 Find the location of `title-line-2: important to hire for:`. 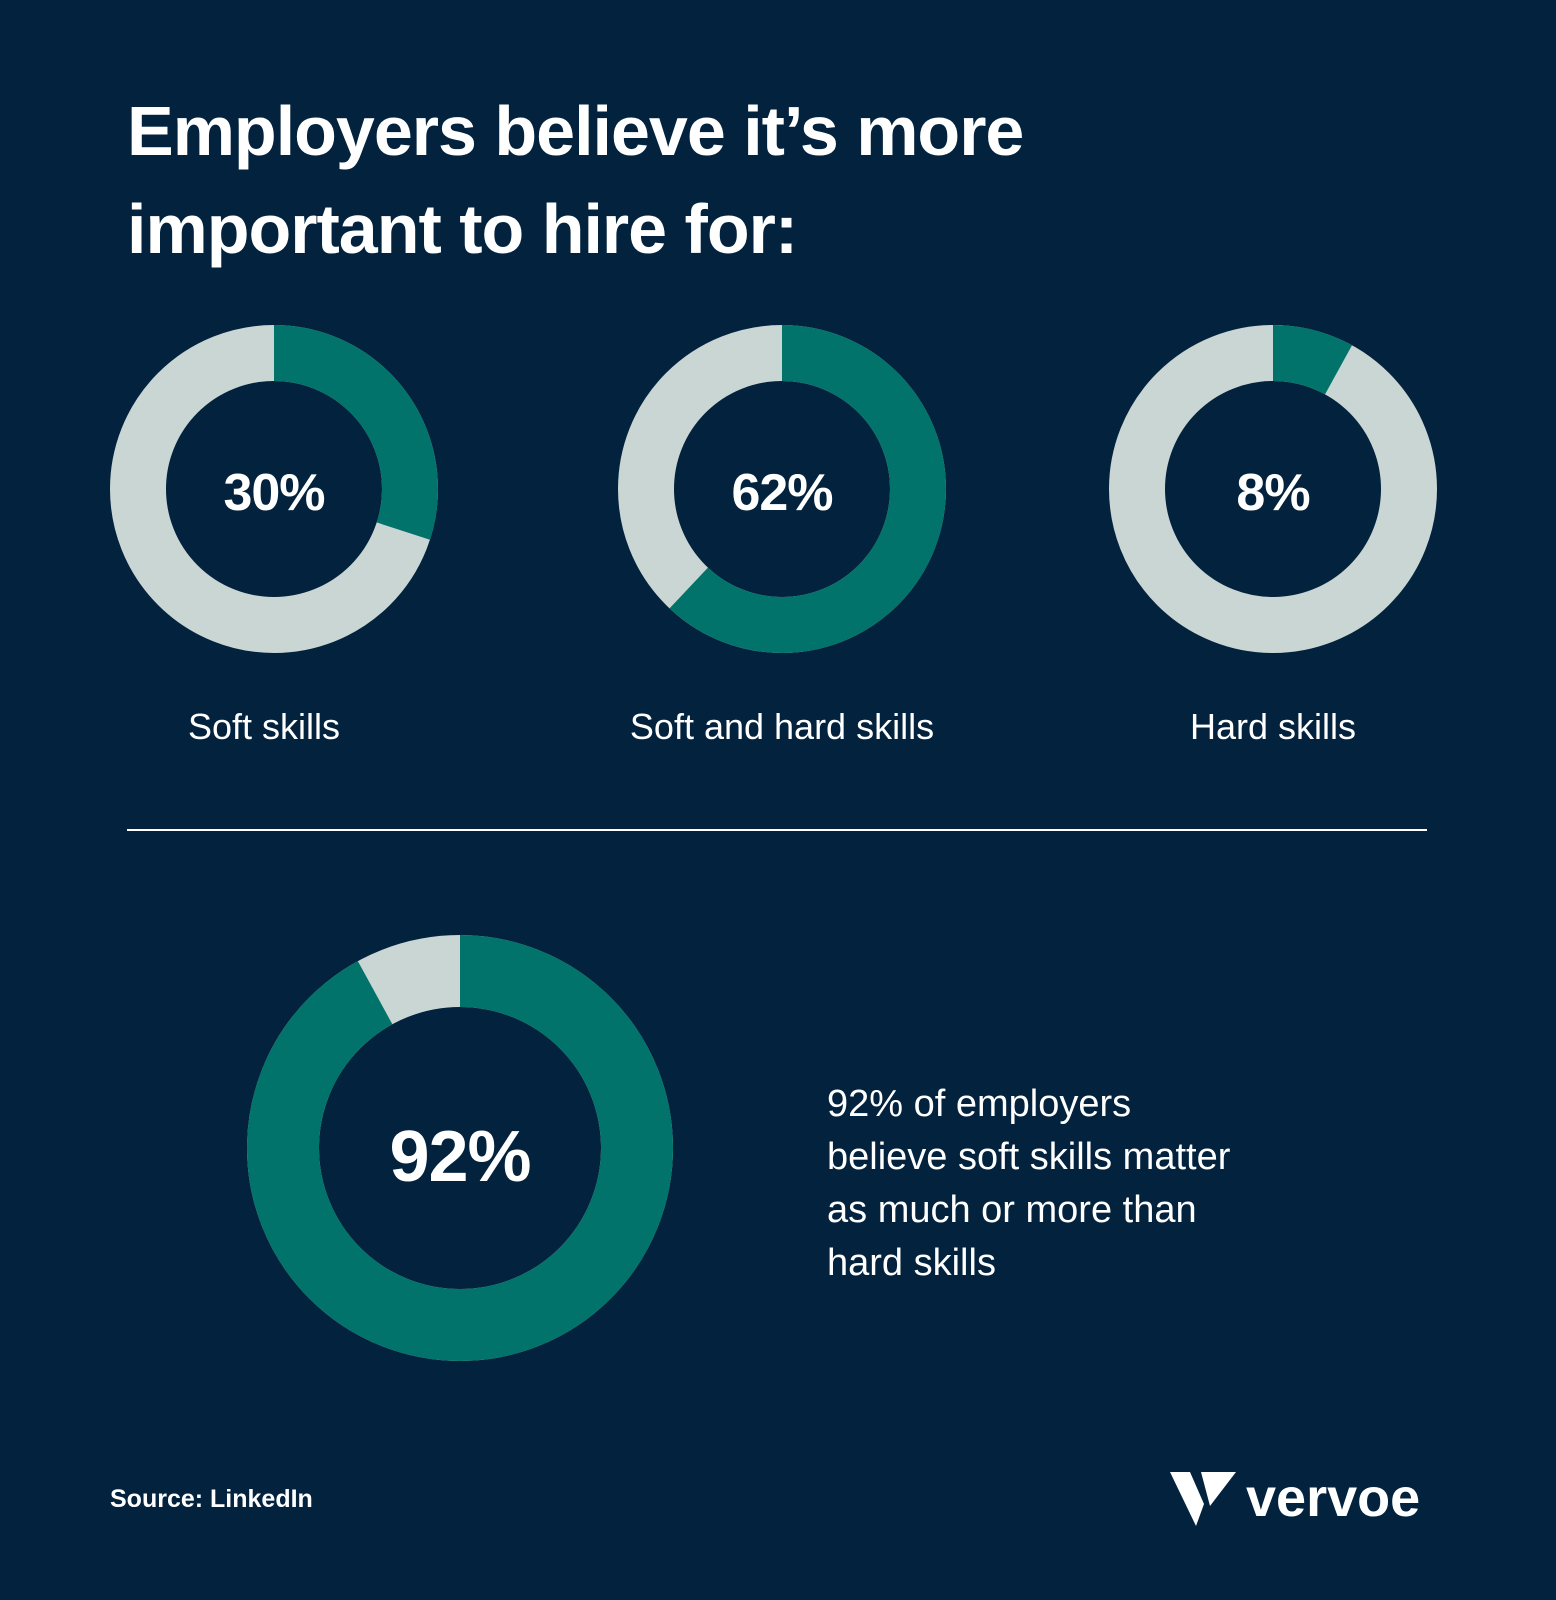

title-line-2: important to hire for: is located at coordinates (462, 229).